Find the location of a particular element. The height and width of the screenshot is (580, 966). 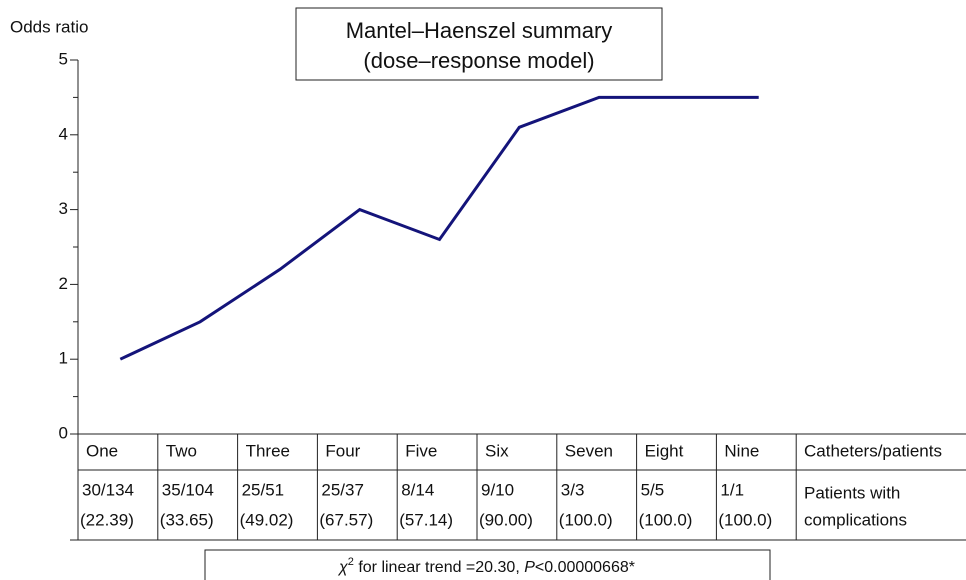

y-tick-label: 2 is located at coordinates (63, 283).